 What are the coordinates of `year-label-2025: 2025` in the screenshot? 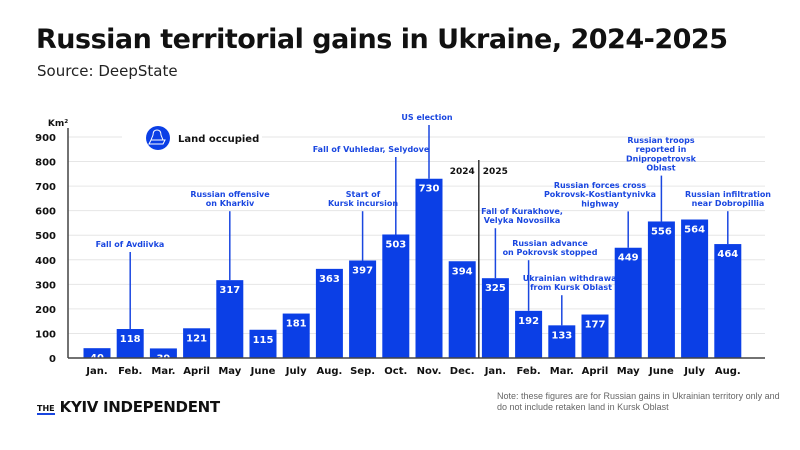 It's located at (495, 172).